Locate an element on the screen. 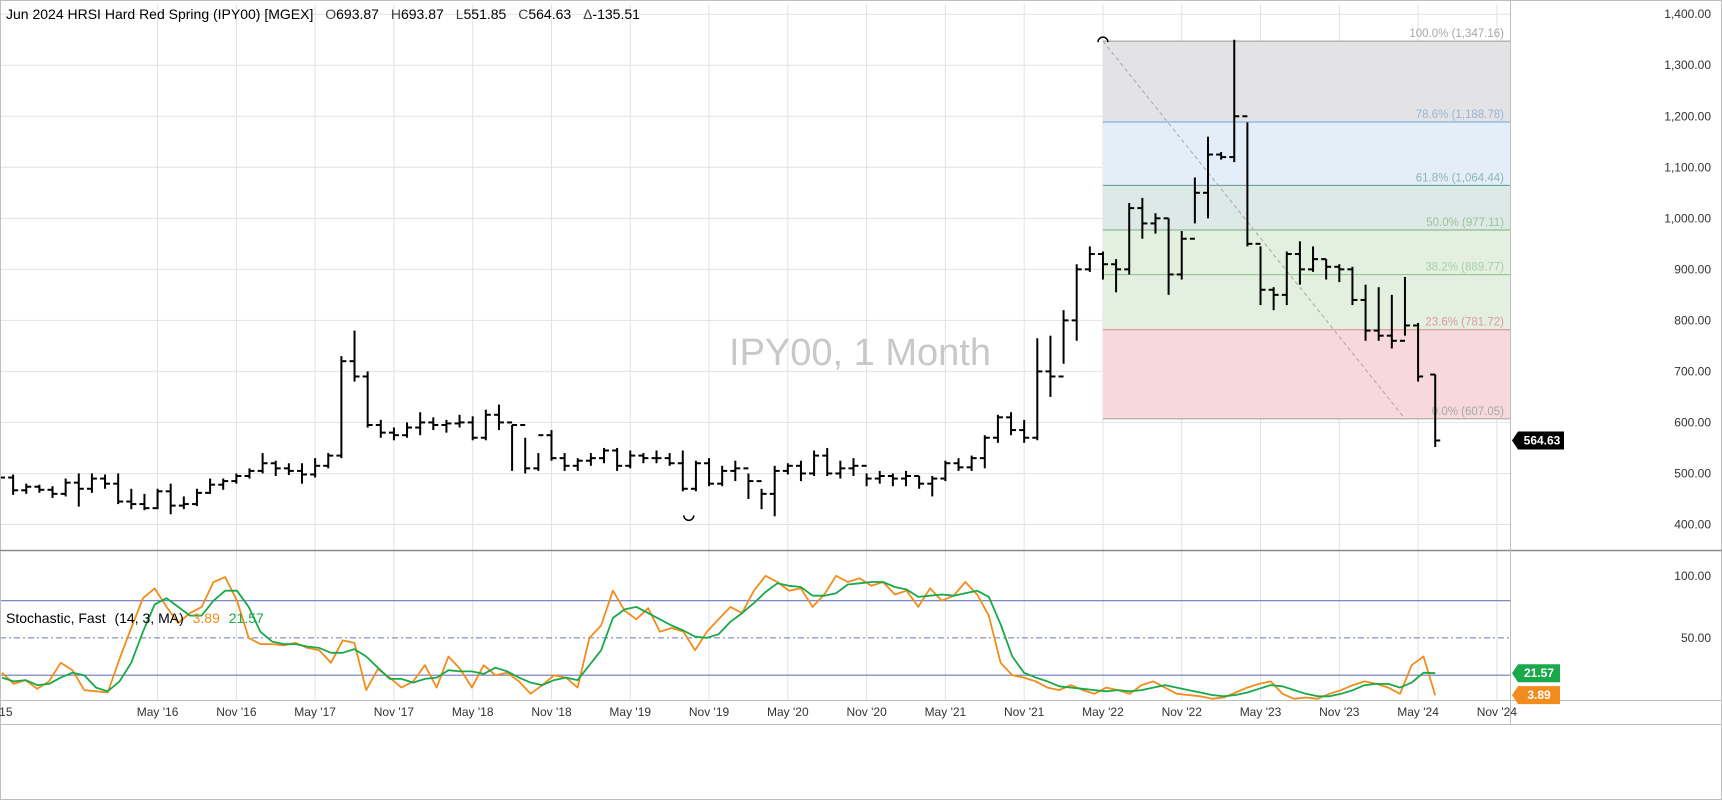 This screenshot has height=800, width=1722. time-tick-label: Nov '21 is located at coordinates (1024, 712).